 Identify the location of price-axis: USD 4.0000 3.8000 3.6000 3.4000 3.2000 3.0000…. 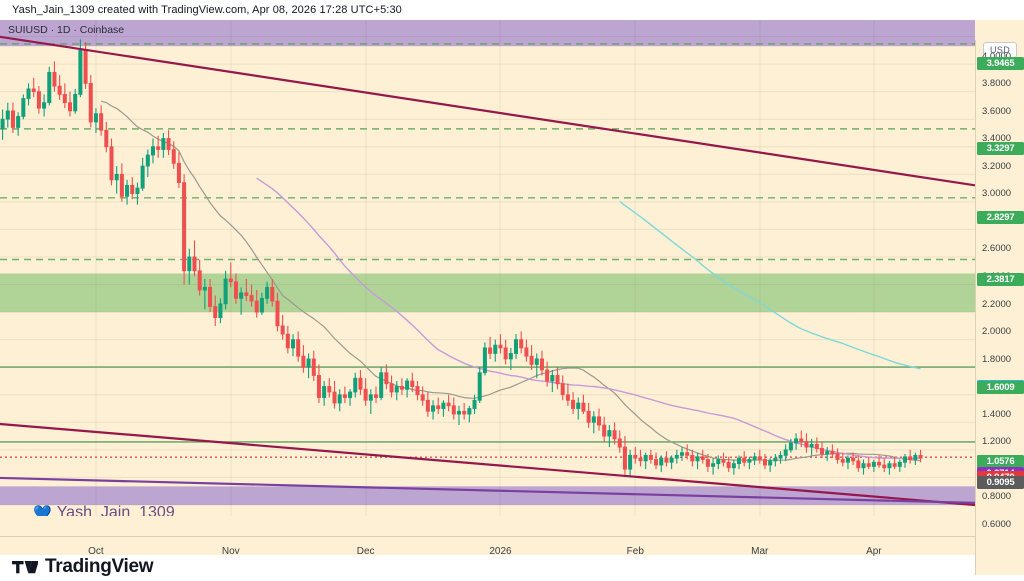
(999, 307).